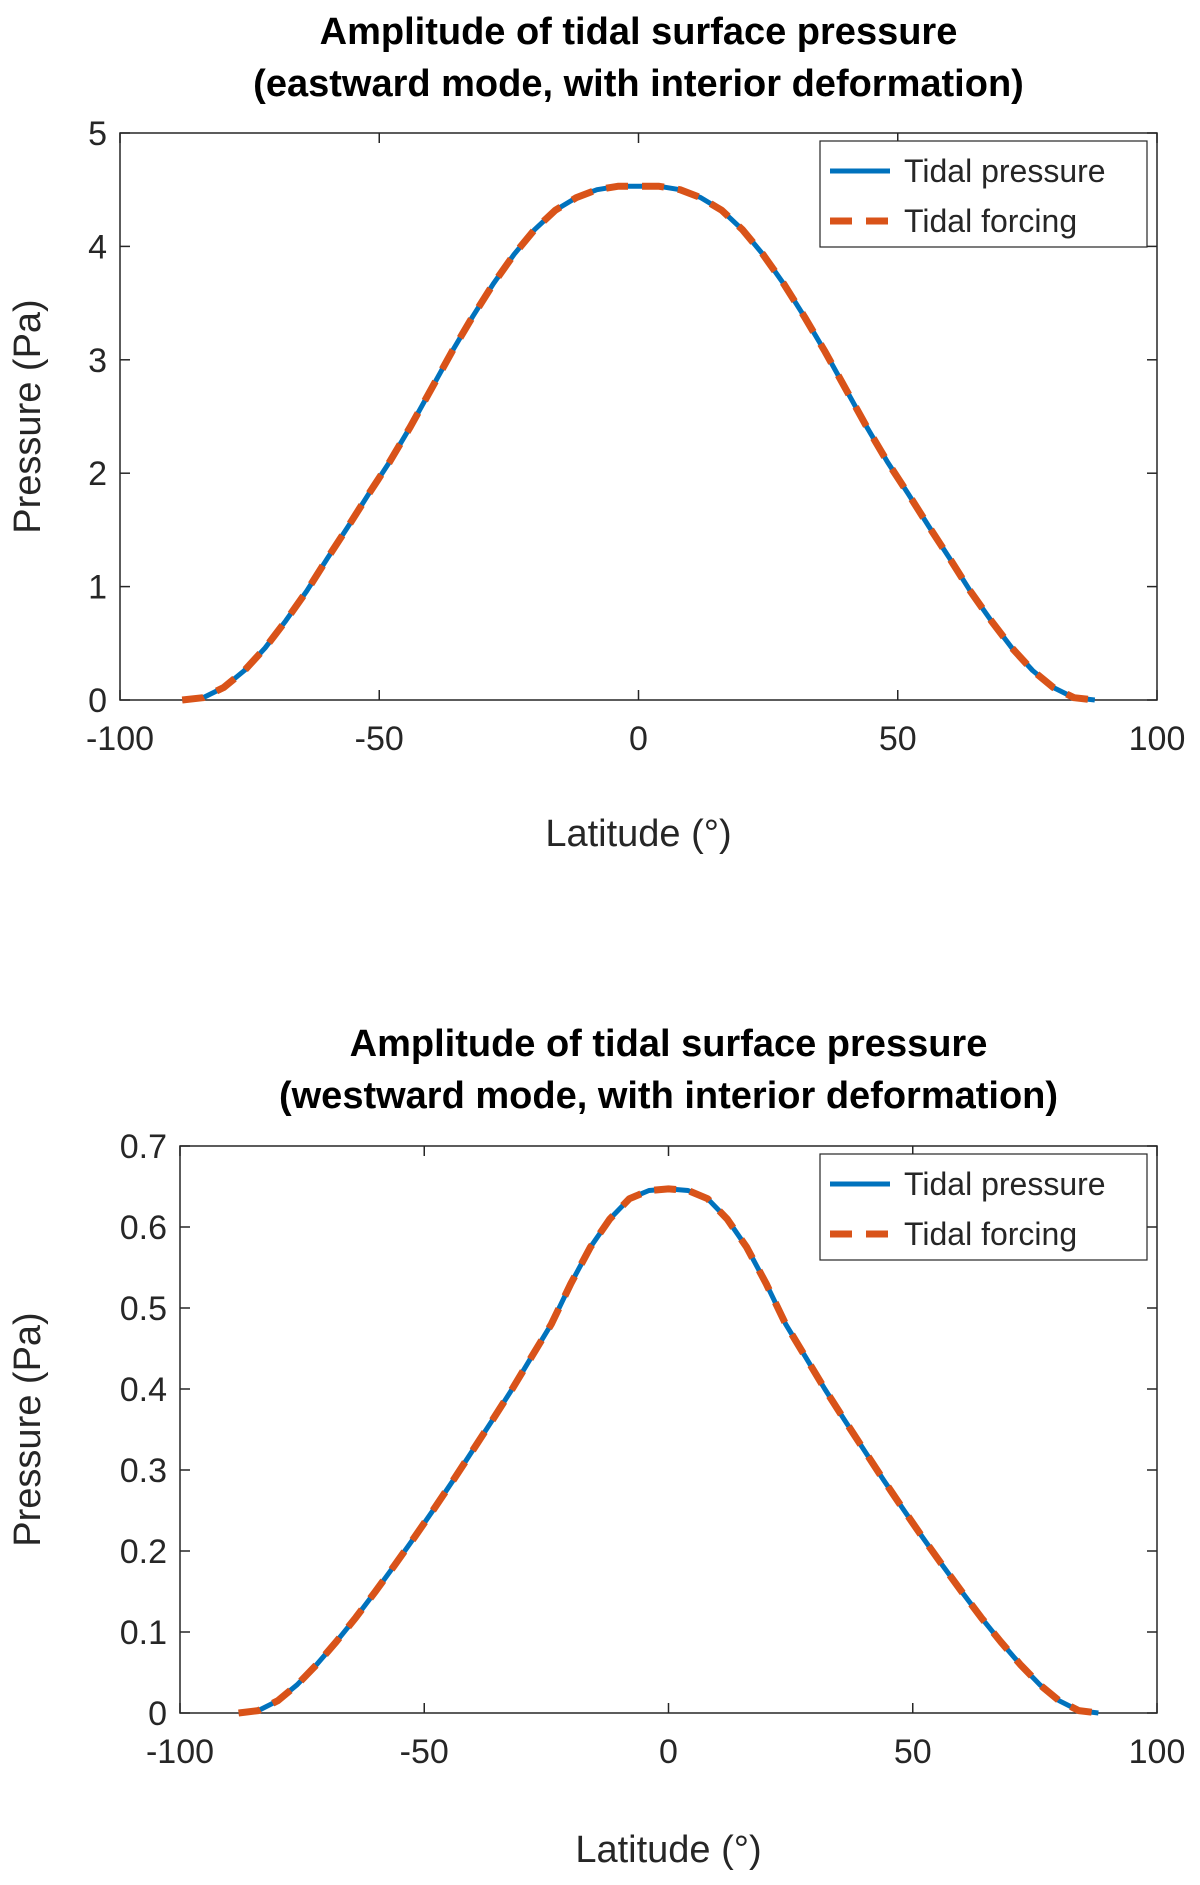 The image size is (1200, 1885). I want to click on y-tick-label: 0.7, so click(143, 1147).